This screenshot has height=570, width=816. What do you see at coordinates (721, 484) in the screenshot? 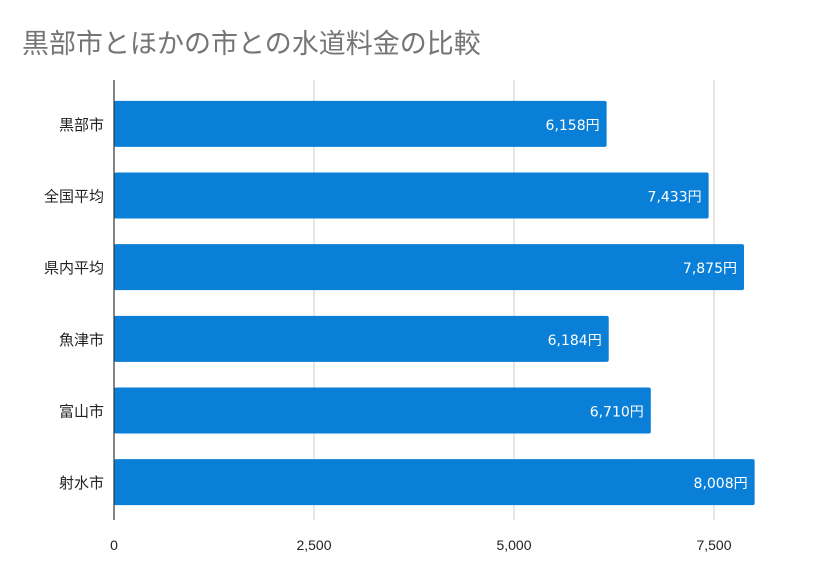
I see `data-label-5: 8,008円` at bounding box center [721, 484].